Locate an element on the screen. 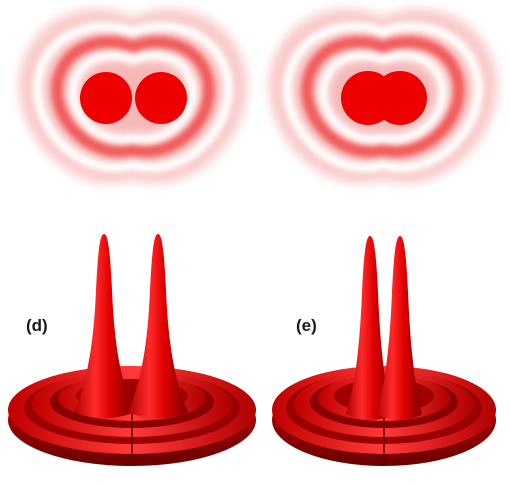 The height and width of the screenshot is (485, 510). white-ring-outer-left is located at coordinates (133, 96).